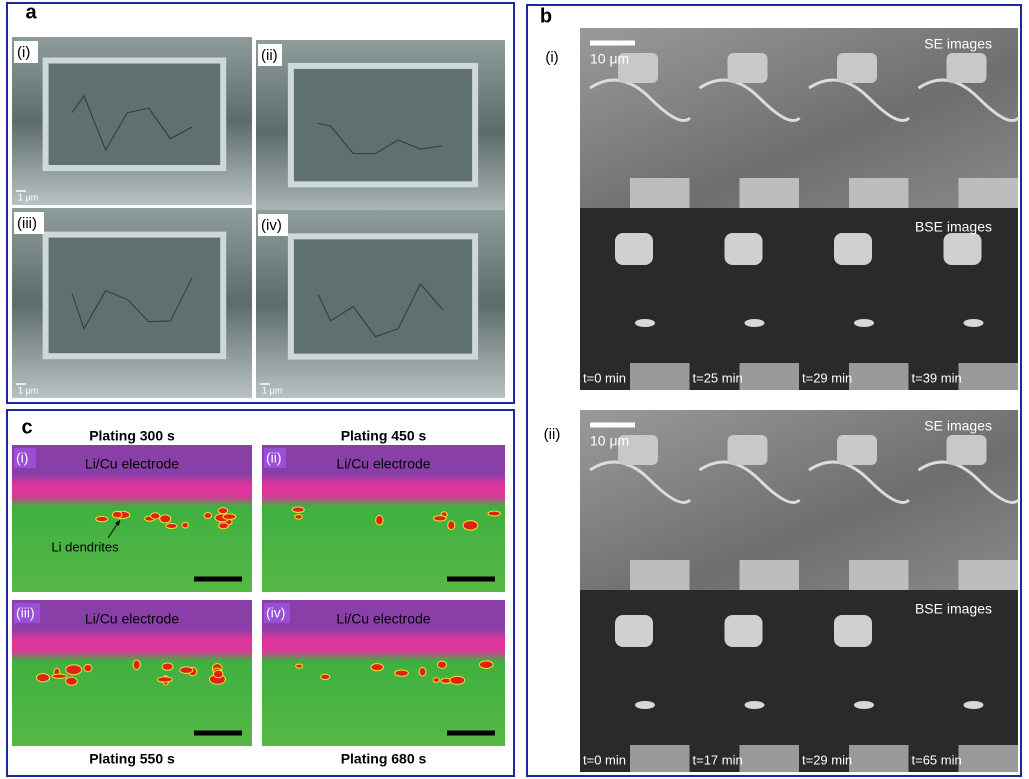 This screenshot has height=779, width=1029. What do you see at coordinates (132, 759) in the screenshot?
I see `plating-title: Plating 550 s` at bounding box center [132, 759].